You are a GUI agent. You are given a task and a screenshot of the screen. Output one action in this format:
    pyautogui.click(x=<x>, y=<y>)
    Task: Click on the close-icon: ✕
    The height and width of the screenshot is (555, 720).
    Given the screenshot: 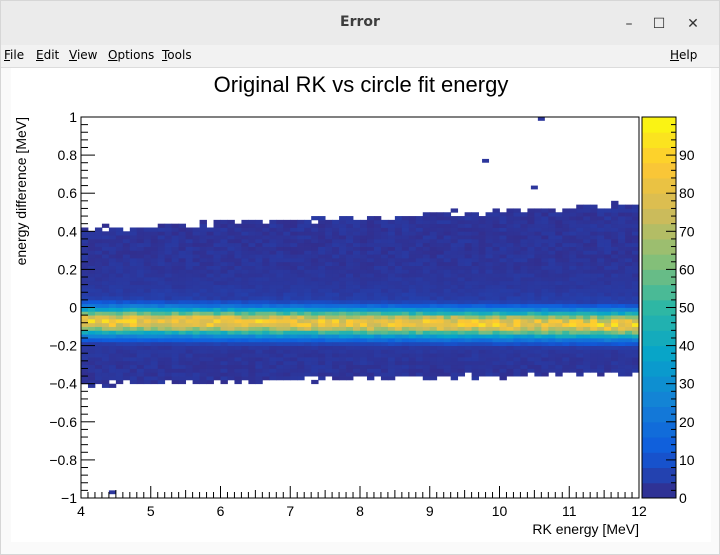 What is the action you would take?
    pyautogui.click(x=693, y=24)
    